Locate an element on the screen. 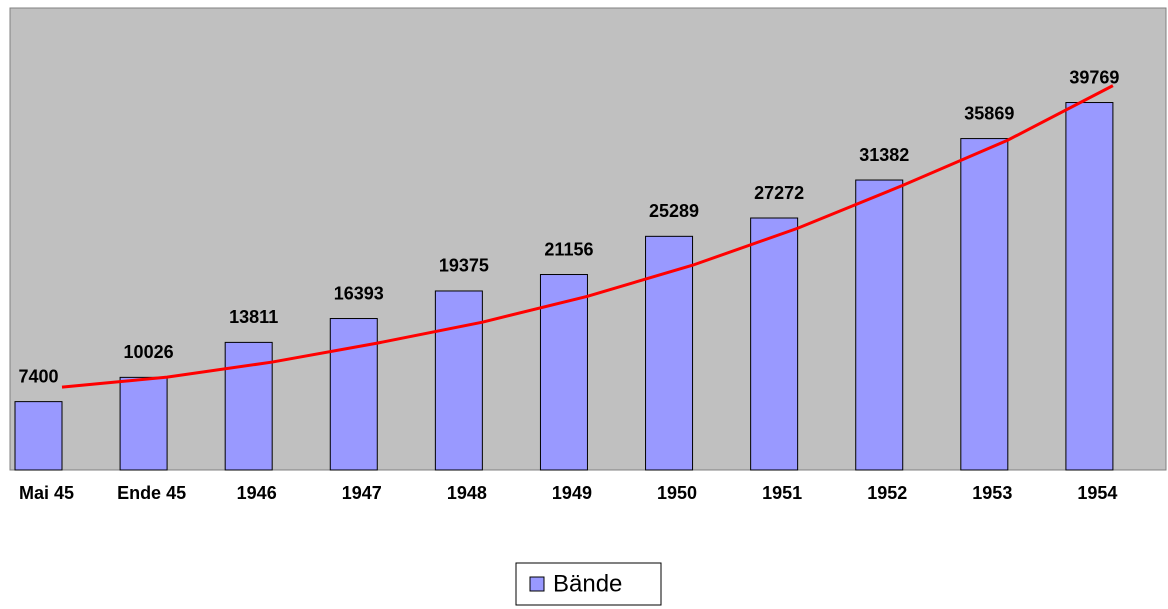 The width and height of the screenshot is (1168, 609). data-label: 39769 is located at coordinates (1094, 77).